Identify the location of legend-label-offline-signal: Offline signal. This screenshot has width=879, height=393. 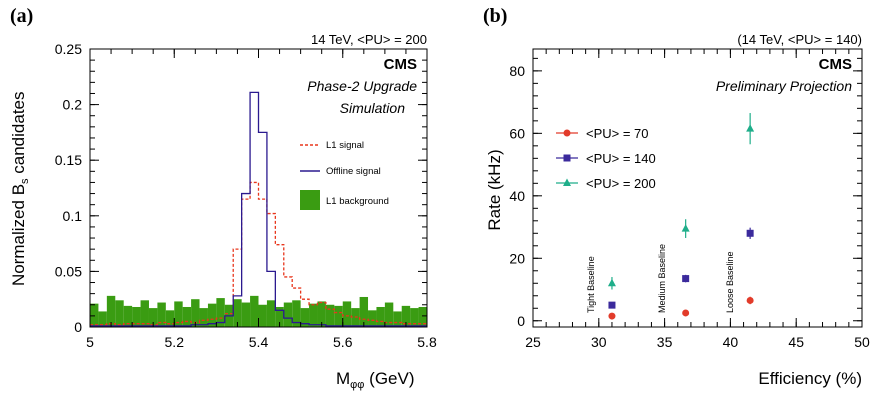
(353, 171).